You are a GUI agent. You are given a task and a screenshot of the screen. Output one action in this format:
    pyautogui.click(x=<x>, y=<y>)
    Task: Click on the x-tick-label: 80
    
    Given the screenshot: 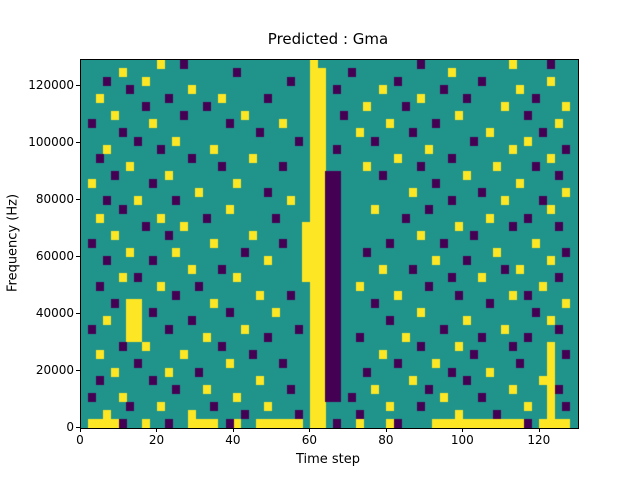 What is the action you would take?
    pyautogui.click(x=386, y=440)
    